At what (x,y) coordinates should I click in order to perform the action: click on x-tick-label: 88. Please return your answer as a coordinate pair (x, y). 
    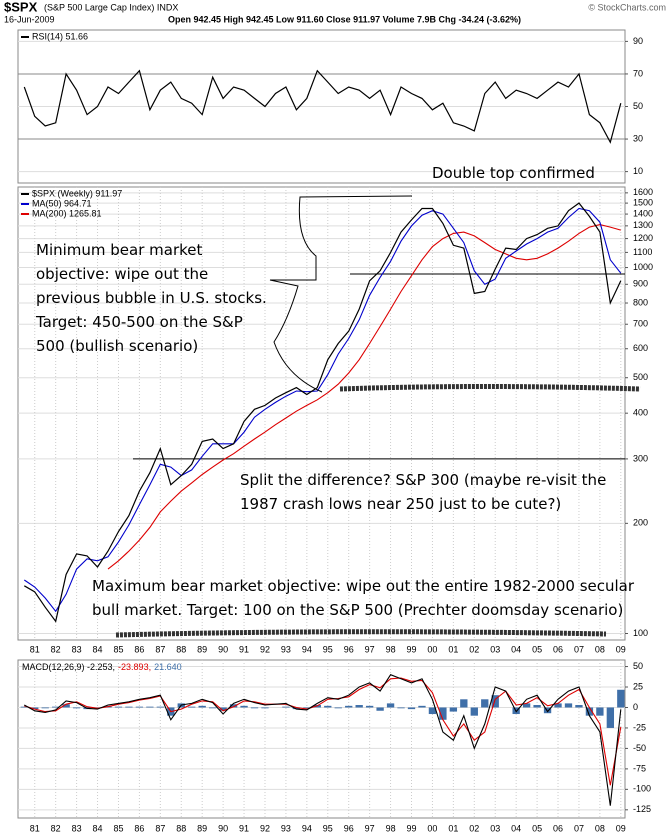
    Looking at the image, I should click on (181, 828).